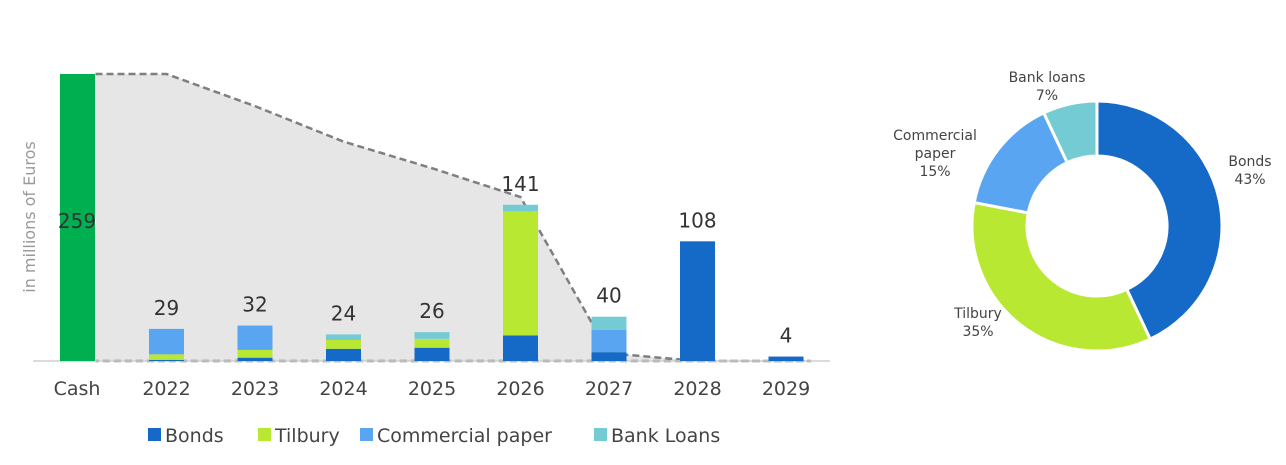 This screenshot has width=1286, height=465. I want to click on legend-swatch-tilbury, so click(264, 434).